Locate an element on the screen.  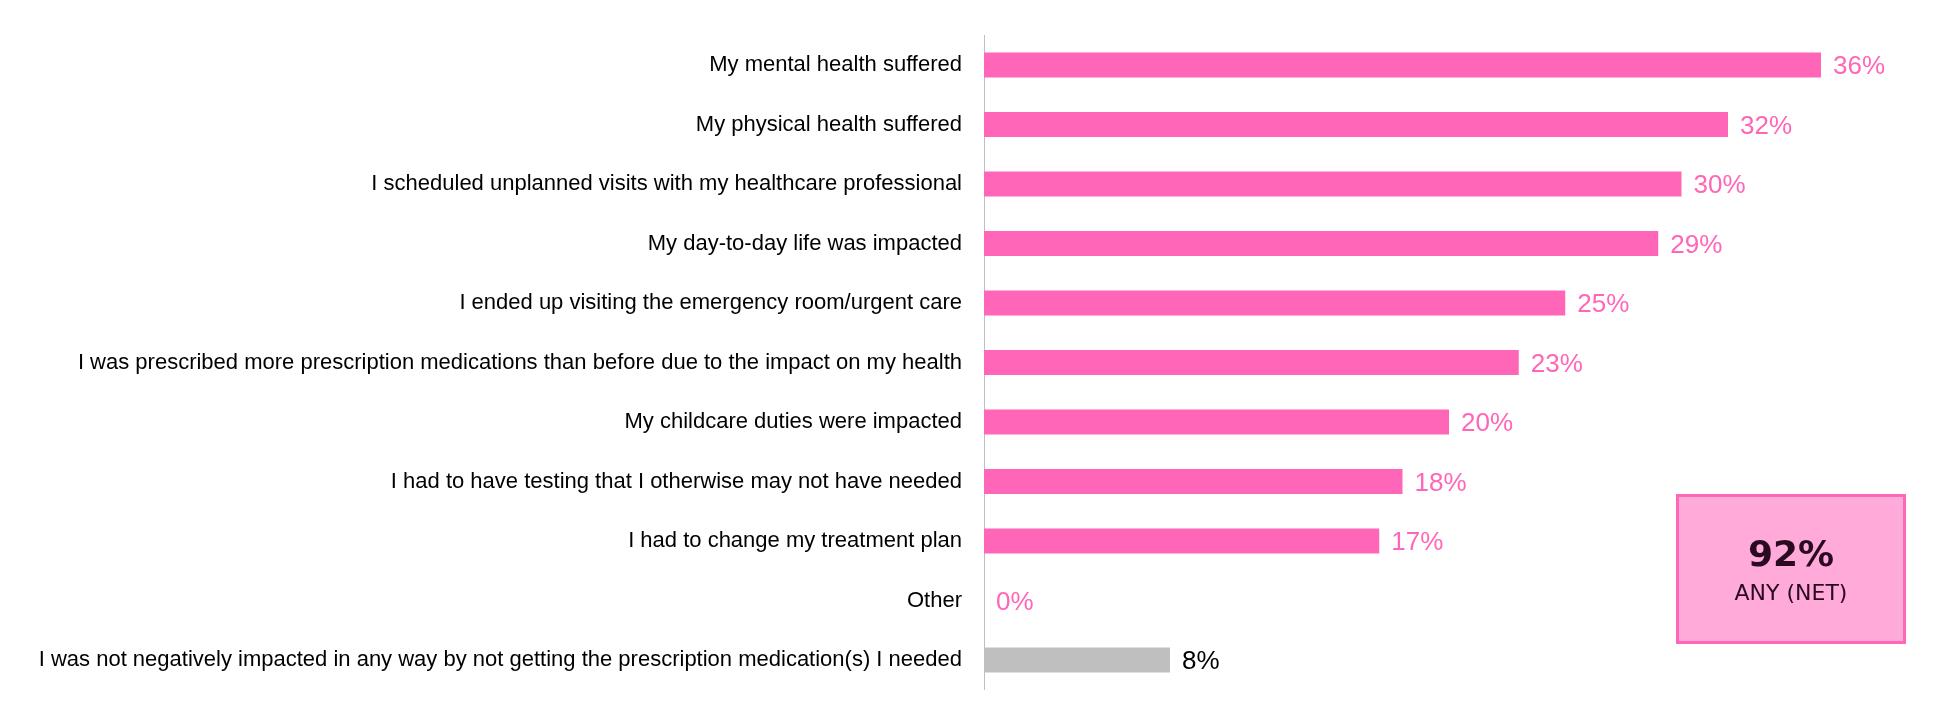
data-label: 20% is located at coordinates (1487, 422).